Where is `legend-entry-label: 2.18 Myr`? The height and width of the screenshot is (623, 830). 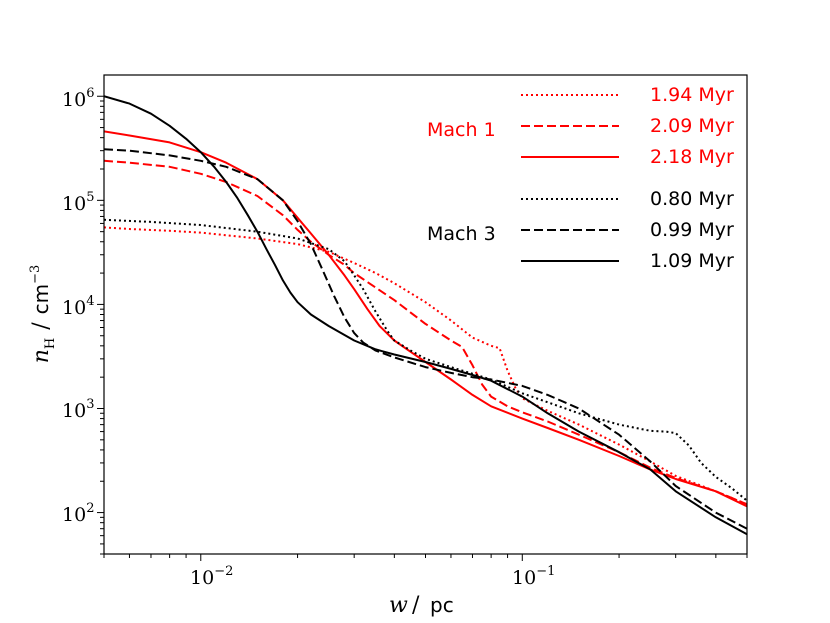 legend-entry-label: 2.18 Myr is located at coordinates (692, 157).